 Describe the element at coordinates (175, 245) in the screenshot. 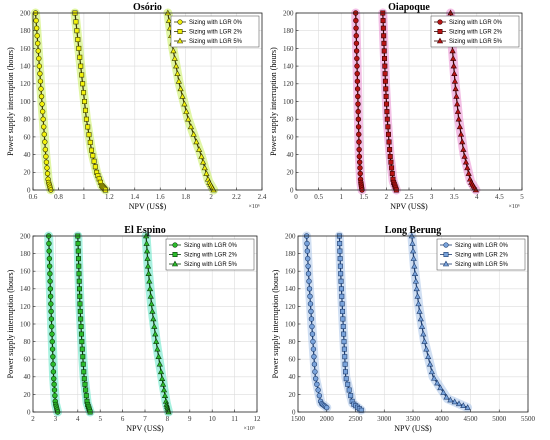

I see `legend-marker-circle` at that location.